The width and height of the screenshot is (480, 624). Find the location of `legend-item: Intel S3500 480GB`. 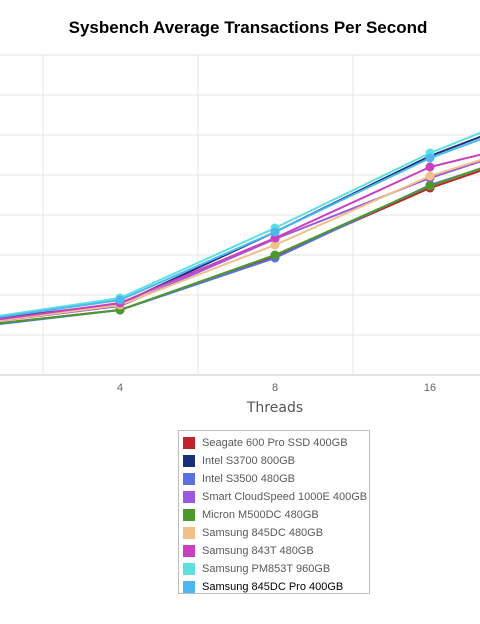

legend-item: Intel S3500 480GB is located at coordinates (274, 479).